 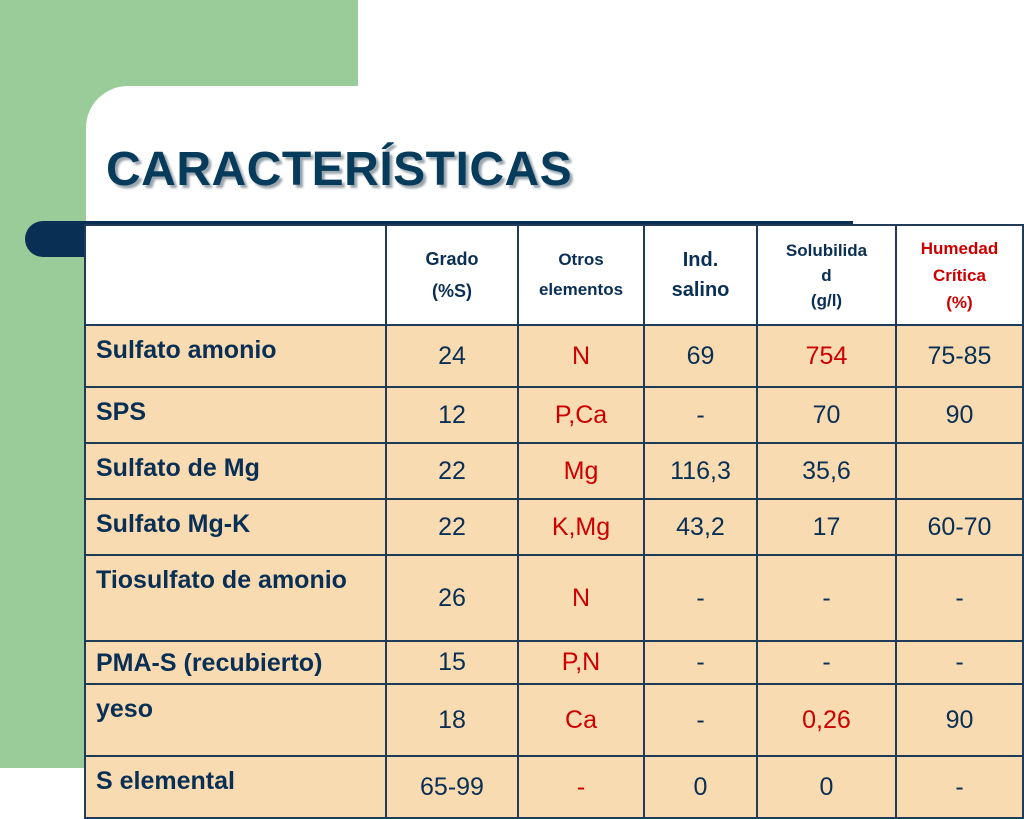 I want to click on header-grado: Grado (%S), so click(x=452, y=275).